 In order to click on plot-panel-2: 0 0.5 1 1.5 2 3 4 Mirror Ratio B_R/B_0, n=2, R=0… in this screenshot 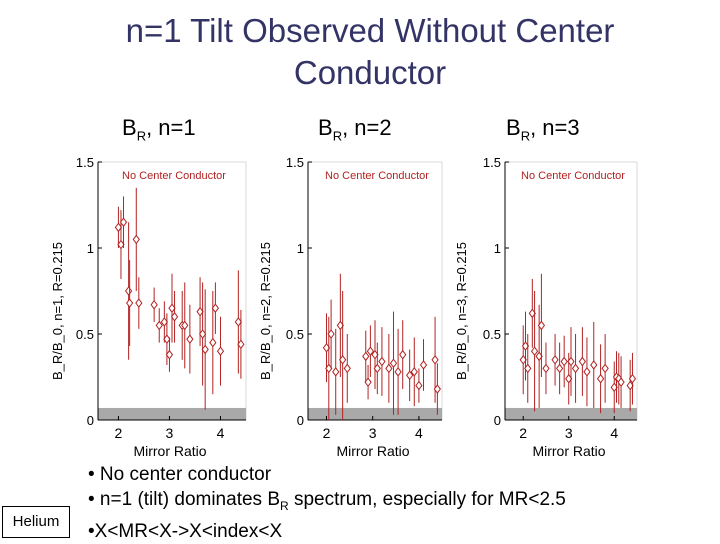, I will do `click(350, 307)`.